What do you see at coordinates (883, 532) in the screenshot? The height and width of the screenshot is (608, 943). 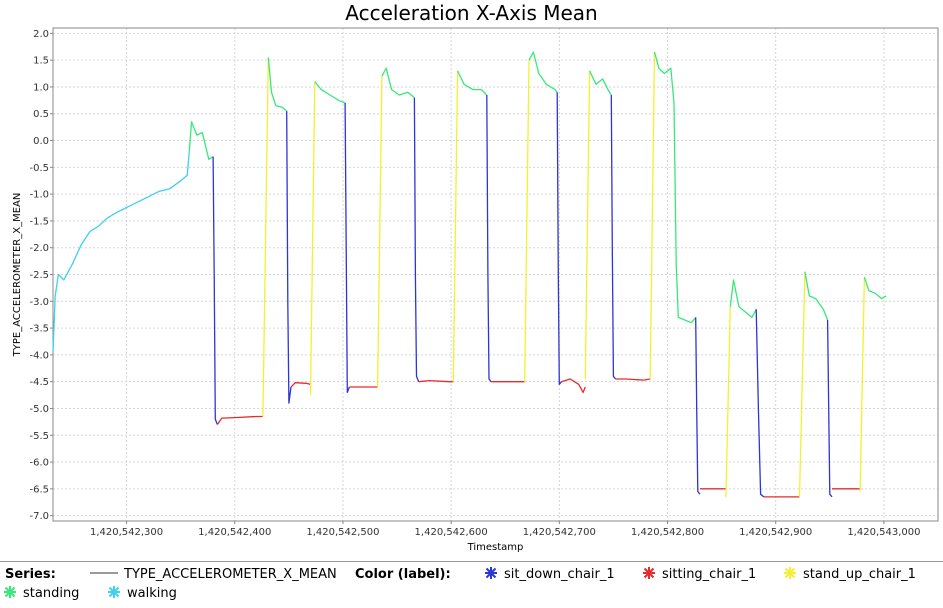 I see `x-tick-label: 1,420,543,000` at bounding box center [883, 532].